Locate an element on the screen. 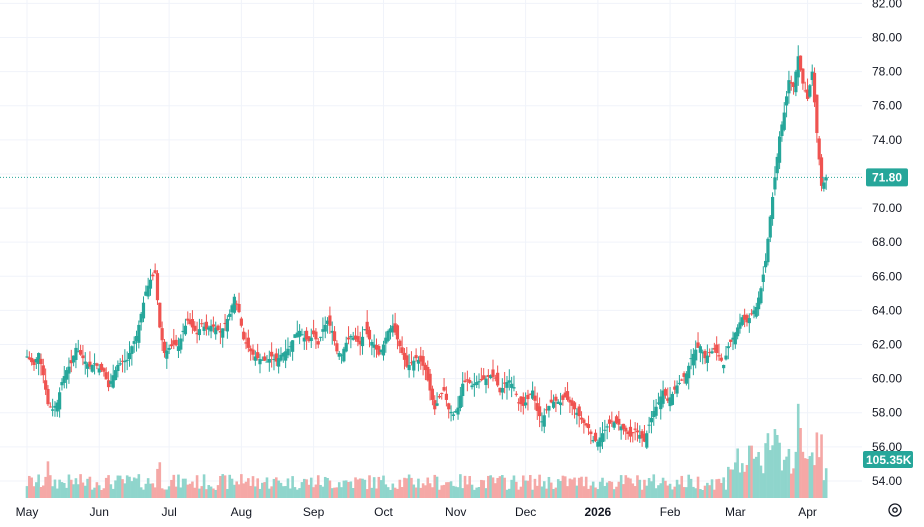 The width and height of the screenshot is (924, 527). y-tick-label: 76.00 is located at coordinates (887, 106).